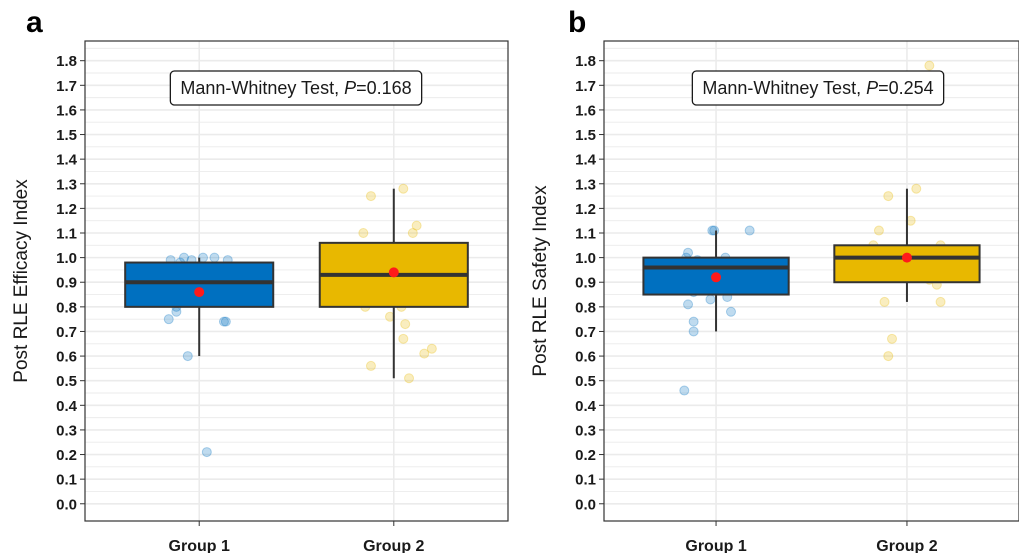 This screenshot has width=1019, height=553. I want to click on y-axis-label: Post RLE Efficacy Index, so click(21, 281).